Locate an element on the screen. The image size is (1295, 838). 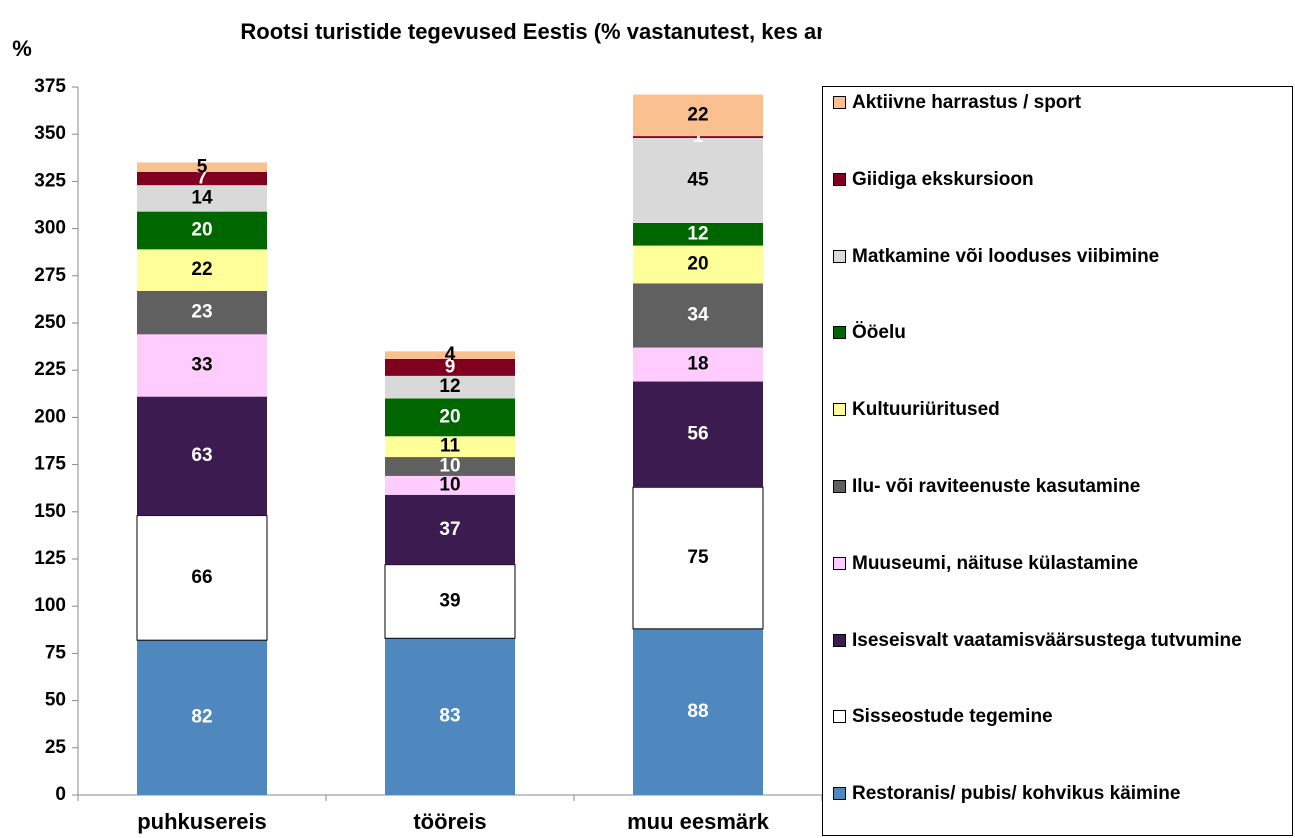
y-tick-label: 75 is located at coordinates (56, 652).